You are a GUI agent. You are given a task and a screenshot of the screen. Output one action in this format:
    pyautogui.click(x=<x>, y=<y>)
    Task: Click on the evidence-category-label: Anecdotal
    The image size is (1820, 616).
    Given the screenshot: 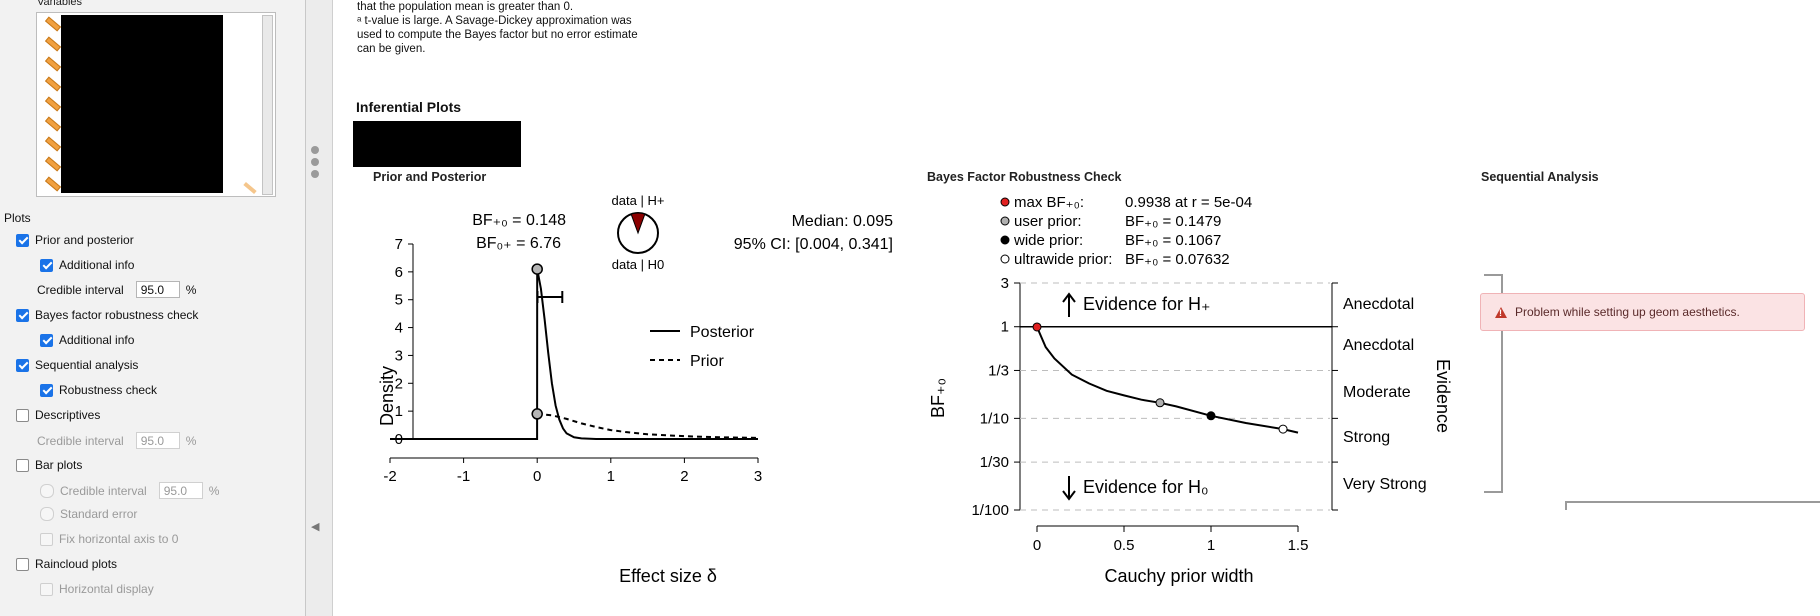 What is the action you would take?
    pyautogui.click(x=1378, y=345)
    